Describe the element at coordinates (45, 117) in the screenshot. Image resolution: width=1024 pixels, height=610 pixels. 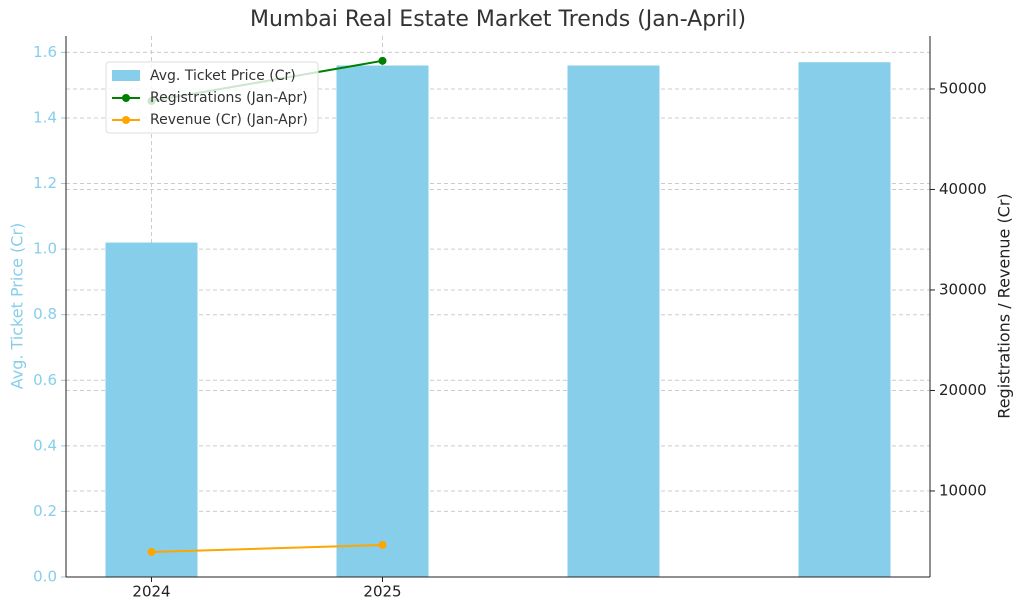
I see `y-tick-label: 1.4` at that location.